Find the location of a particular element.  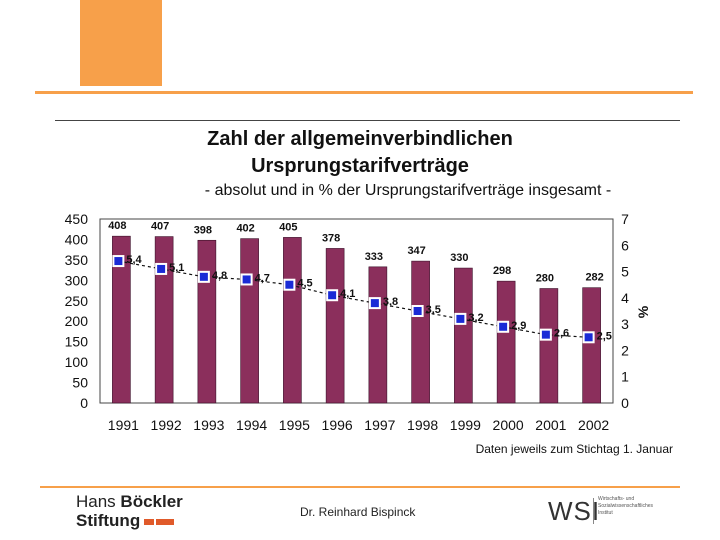

percent-value-label: 2,5 is located at coordinates (604, 336).